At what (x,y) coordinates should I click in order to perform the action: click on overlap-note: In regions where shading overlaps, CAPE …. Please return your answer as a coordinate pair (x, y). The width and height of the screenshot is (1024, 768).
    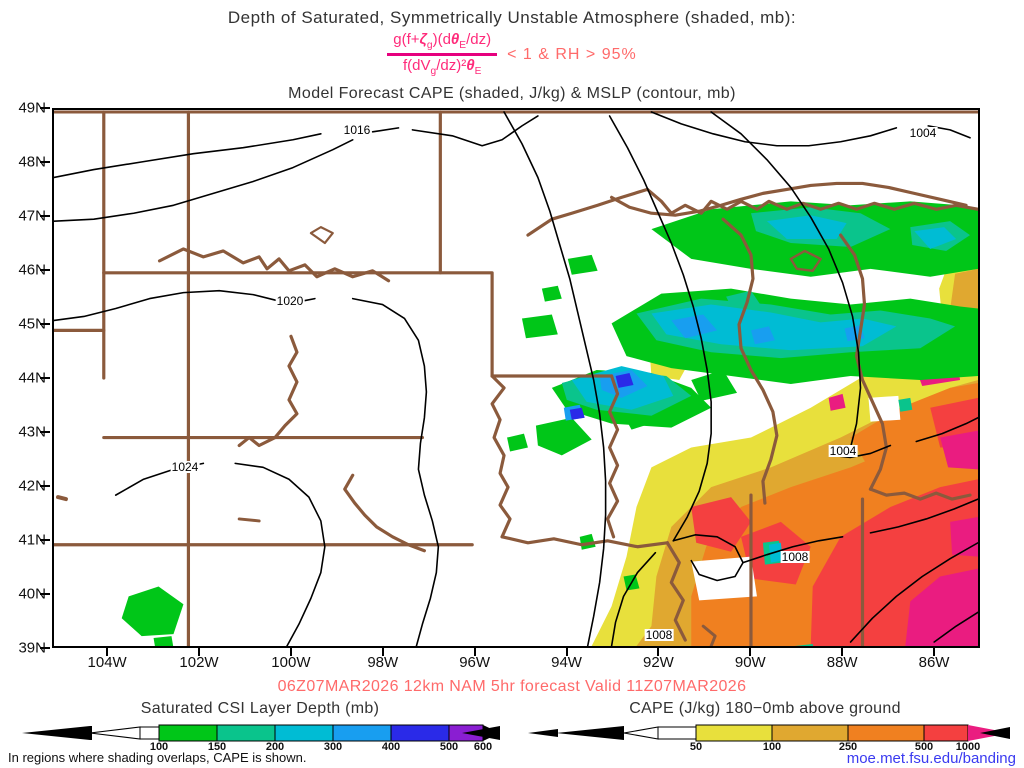
    Looking at the image, I should click on (157, 757).